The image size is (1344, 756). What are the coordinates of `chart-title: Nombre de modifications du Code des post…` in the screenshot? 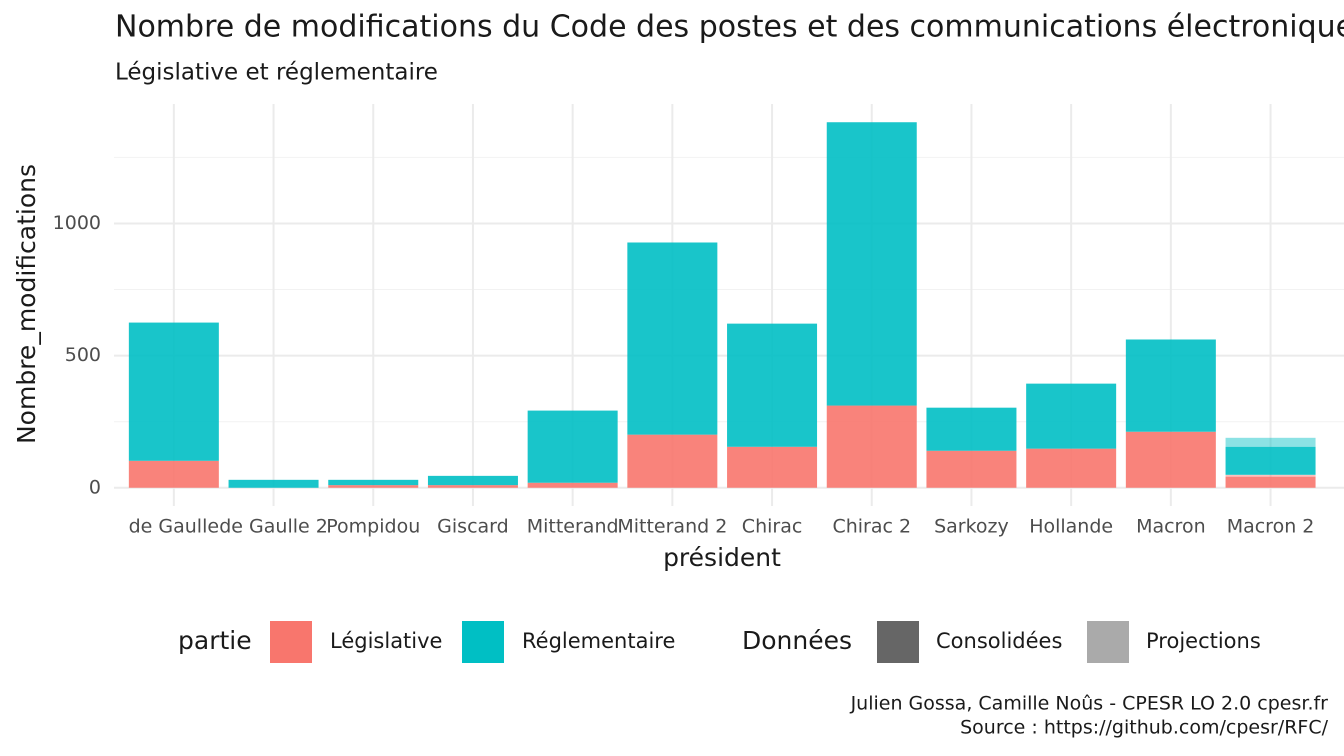 It's located at (729, 27).